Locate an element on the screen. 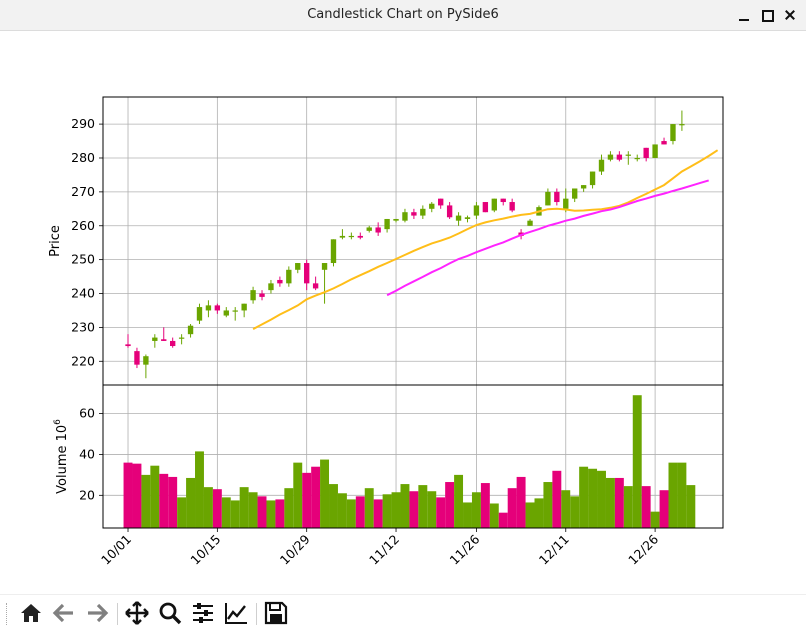 This screenshot has width=806, height=634. configure-subplots-icon is located at coordinates (203, 613).